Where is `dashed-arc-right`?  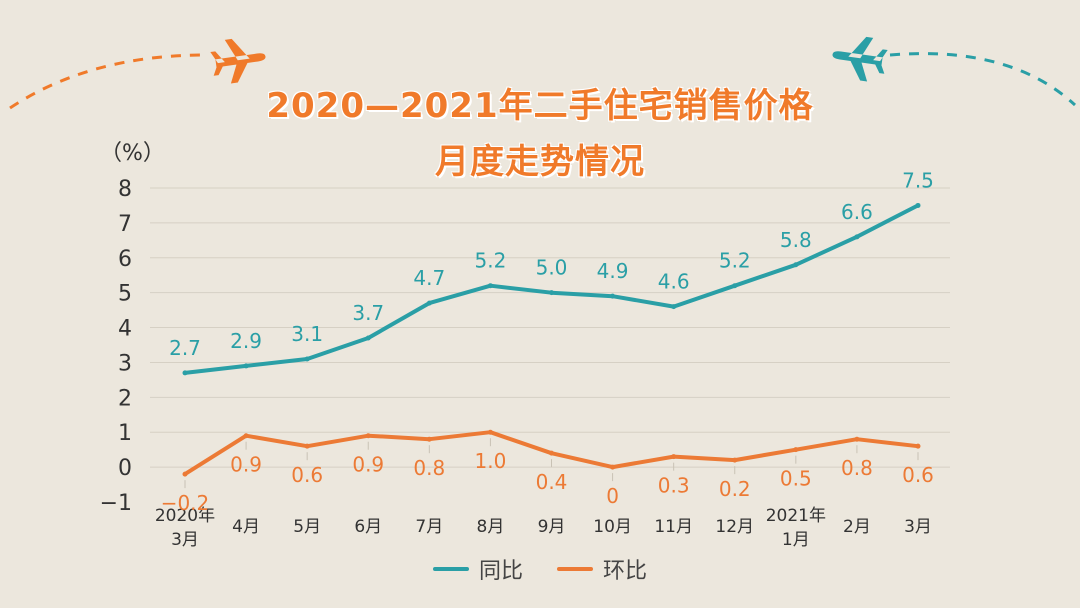
dashed-arc-right is located at coordinates (983, 79).